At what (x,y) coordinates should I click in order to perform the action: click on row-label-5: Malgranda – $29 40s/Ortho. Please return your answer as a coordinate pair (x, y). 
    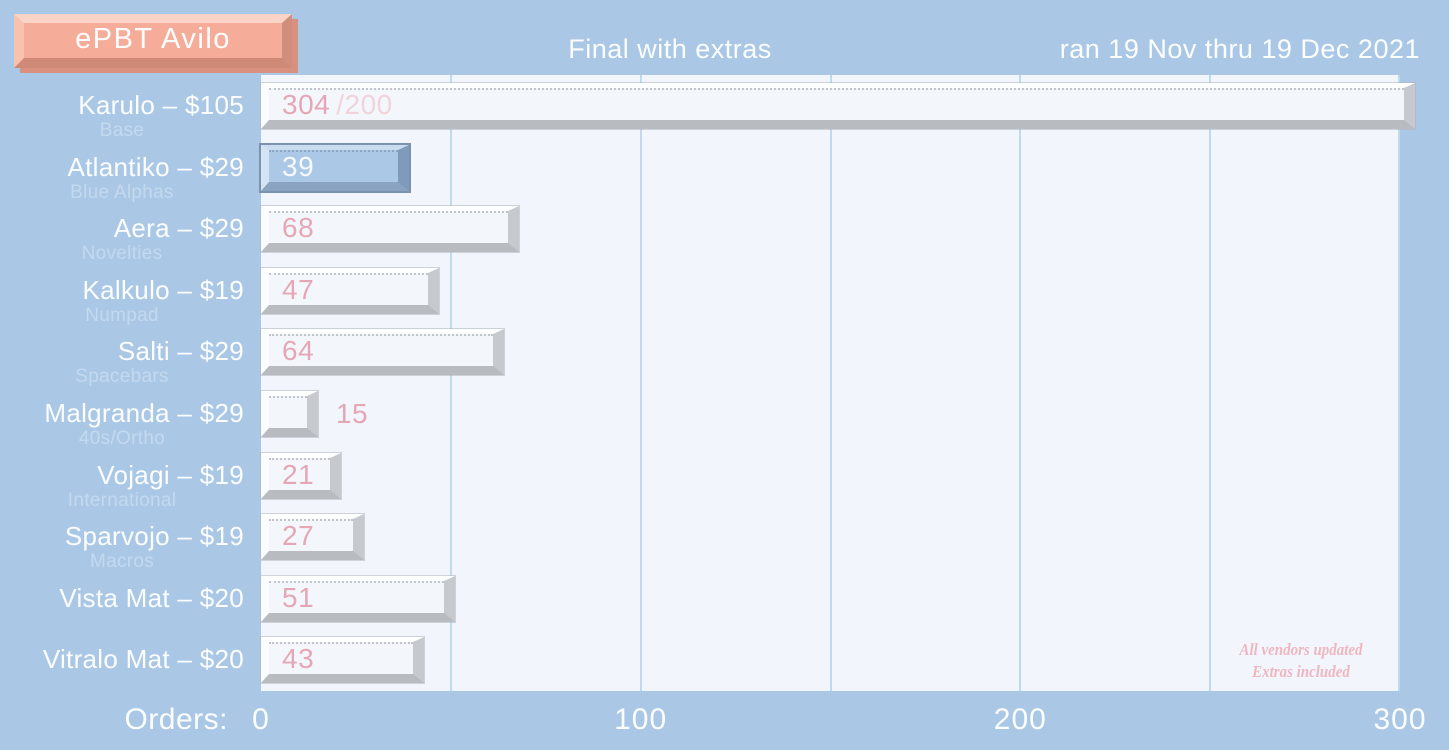
    Looking at the image, I should click on (122, 424).